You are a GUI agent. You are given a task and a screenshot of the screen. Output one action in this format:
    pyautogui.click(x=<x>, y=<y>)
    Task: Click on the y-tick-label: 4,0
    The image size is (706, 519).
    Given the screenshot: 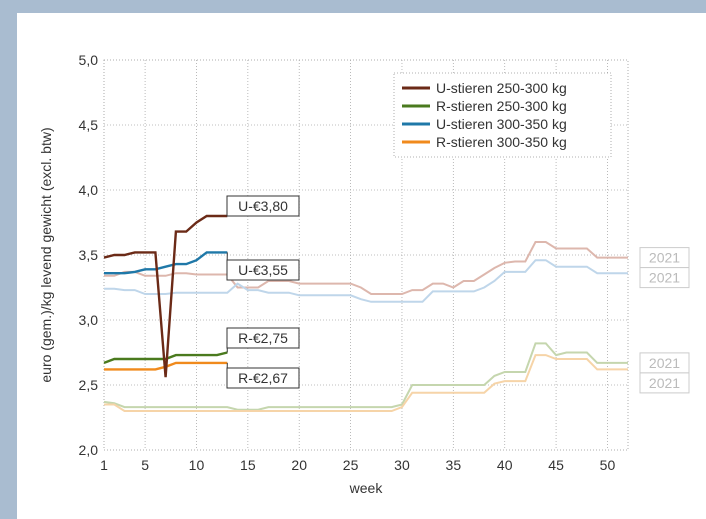 What is the action you would take?
    pyautogui.click(x=89, y=190)
    